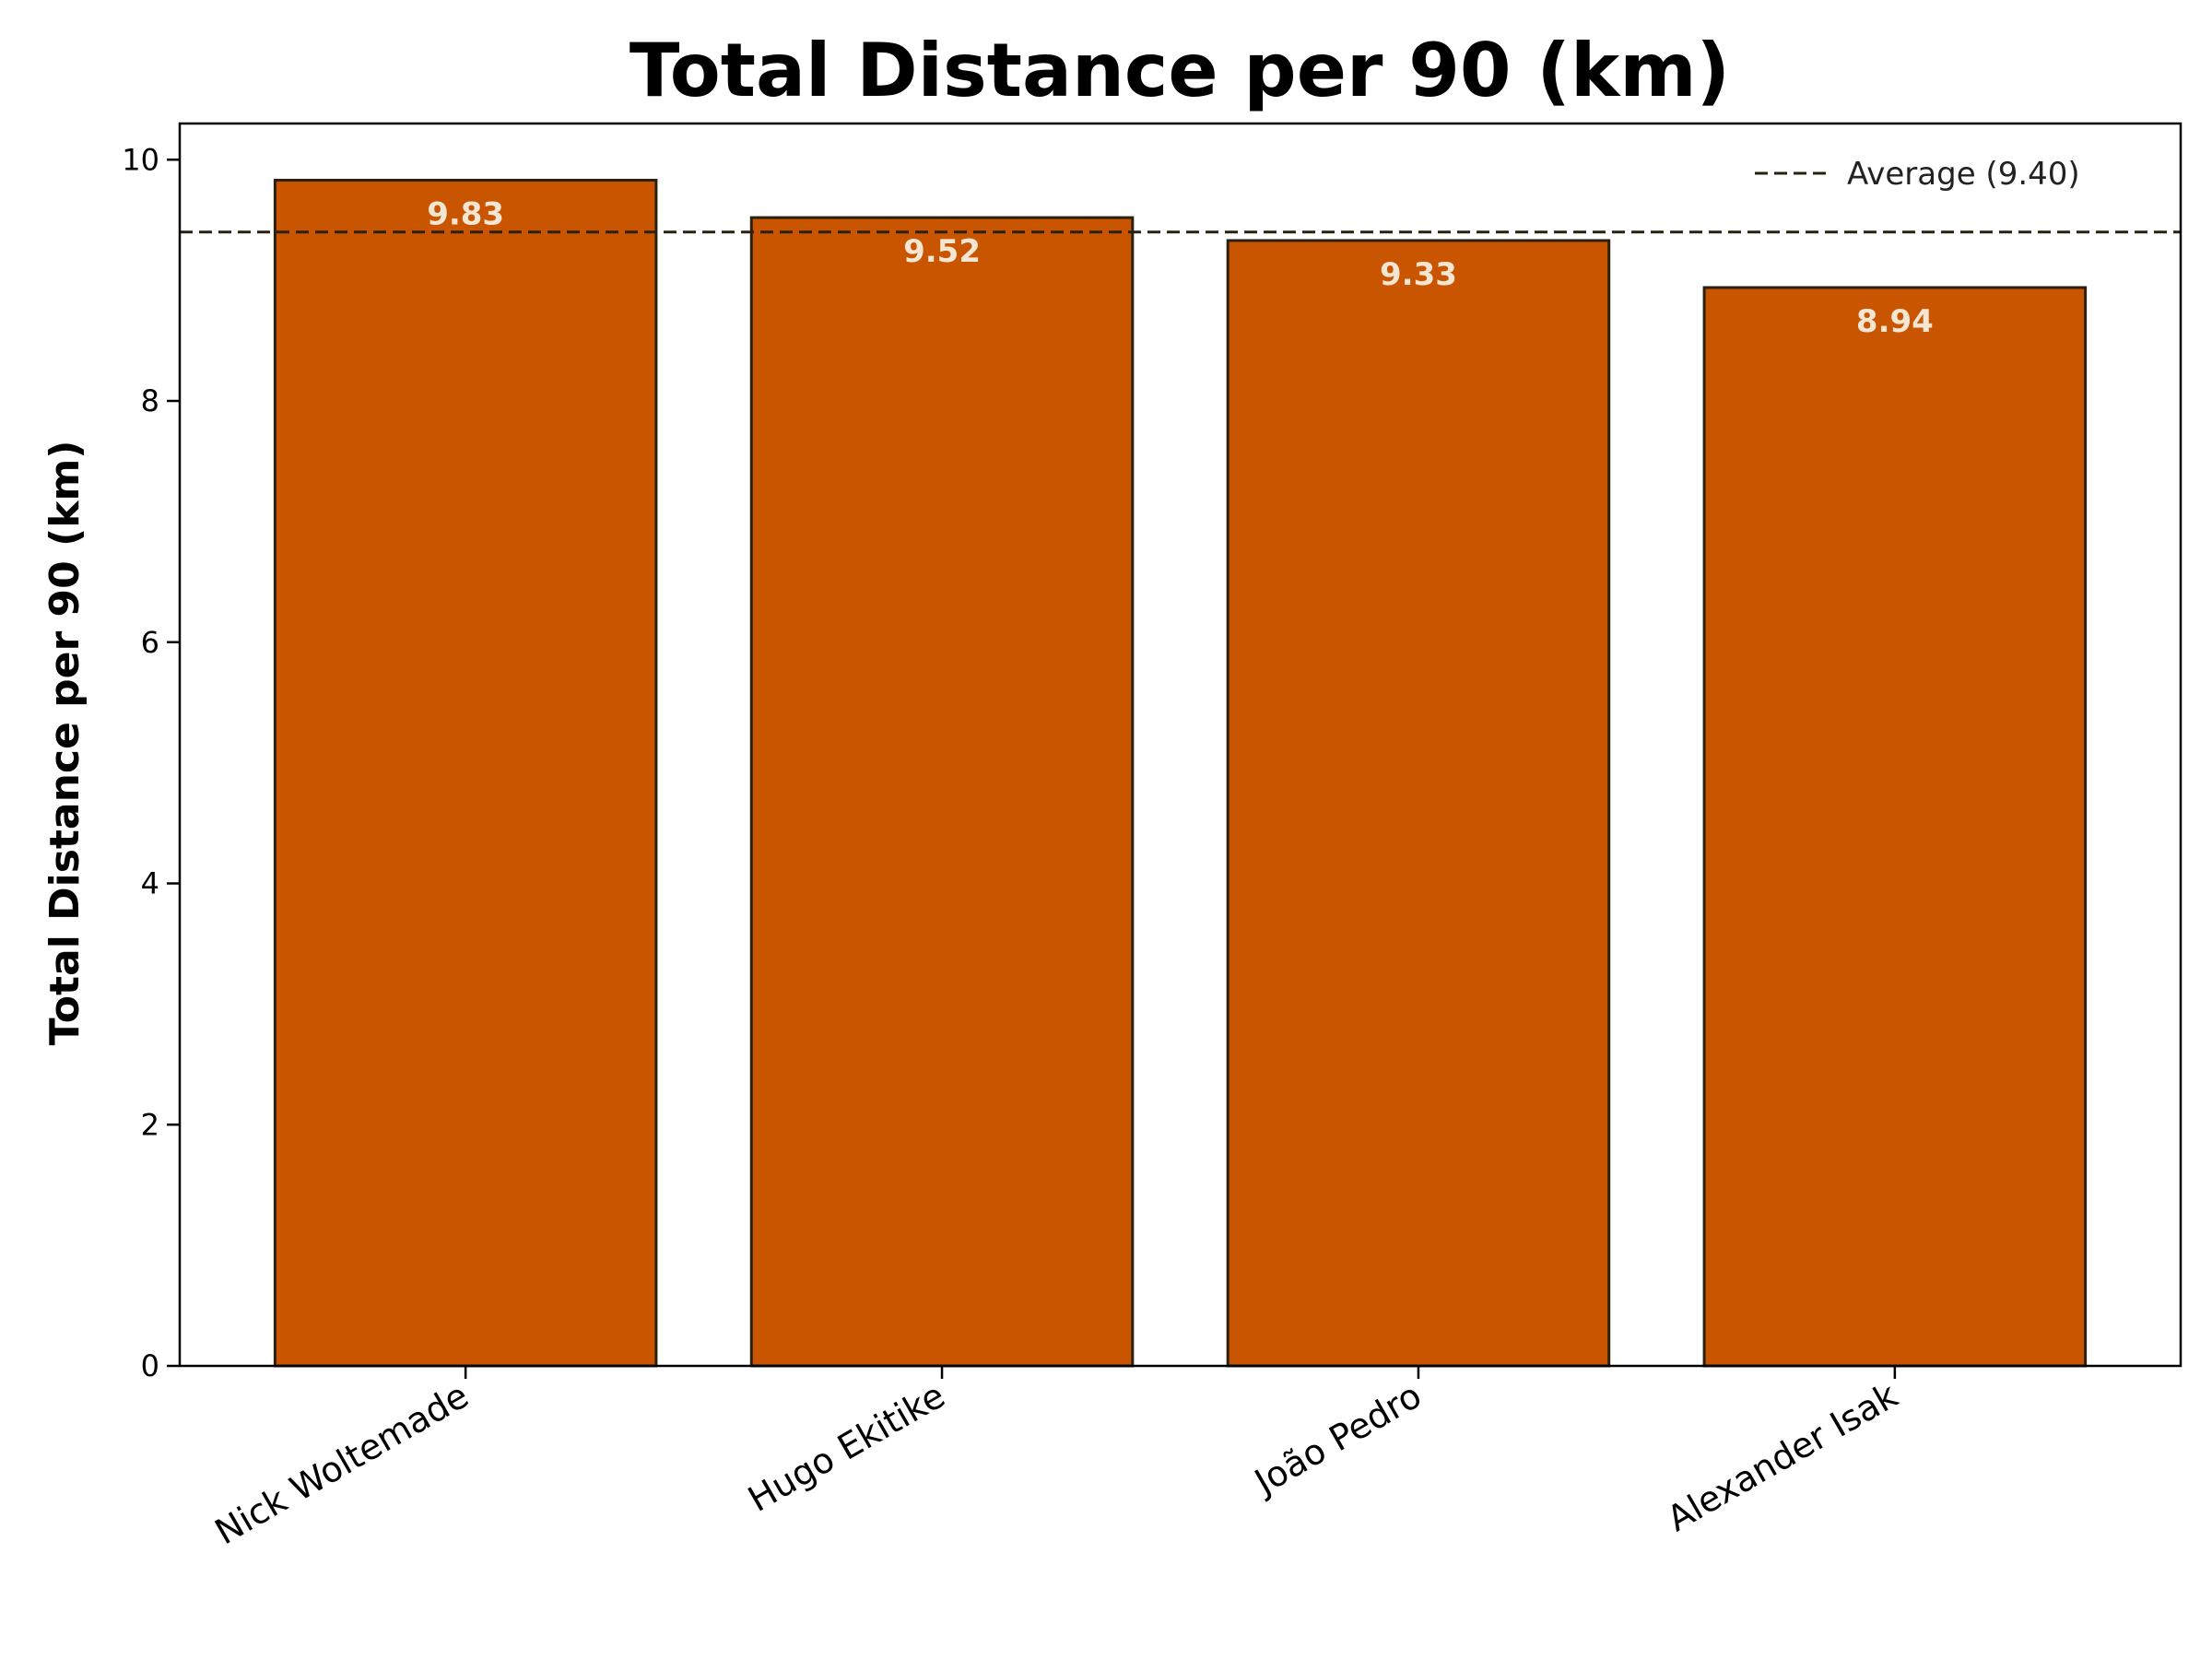 The image size is (2212, 1659). What do you see at coordinates (1179, 70) in the screenshot?
I see `chart-title: Total Distance per 90 (km)` at bounding box center [1179, 70].